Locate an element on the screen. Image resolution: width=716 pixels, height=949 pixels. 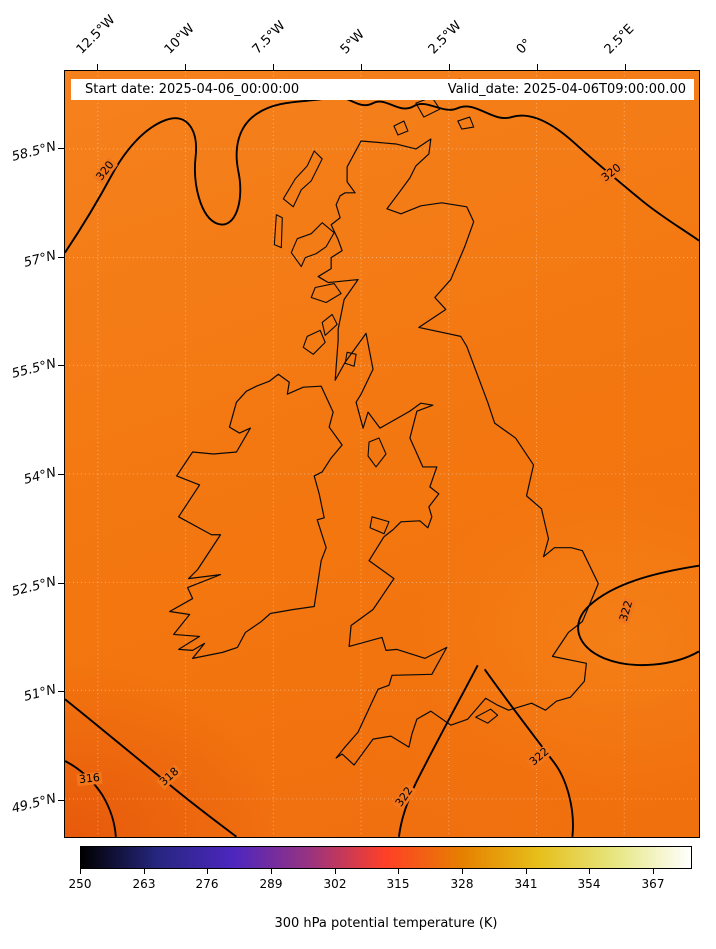
lon-label-2-5w: 2.5°W is located at coordinates (445, 38).